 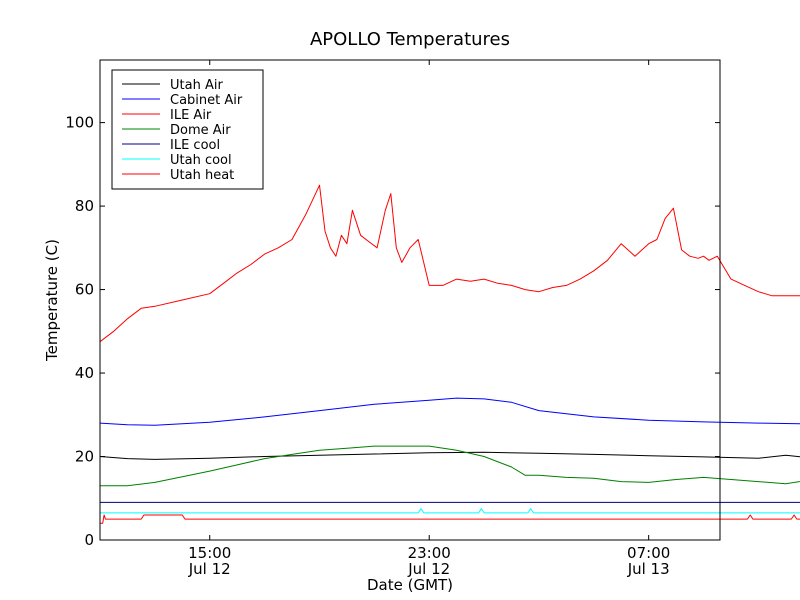 What do you see at coordinates (449, 455) in the screenshot?
I see `series-line-utah-air` at bounding box center [449, 455].